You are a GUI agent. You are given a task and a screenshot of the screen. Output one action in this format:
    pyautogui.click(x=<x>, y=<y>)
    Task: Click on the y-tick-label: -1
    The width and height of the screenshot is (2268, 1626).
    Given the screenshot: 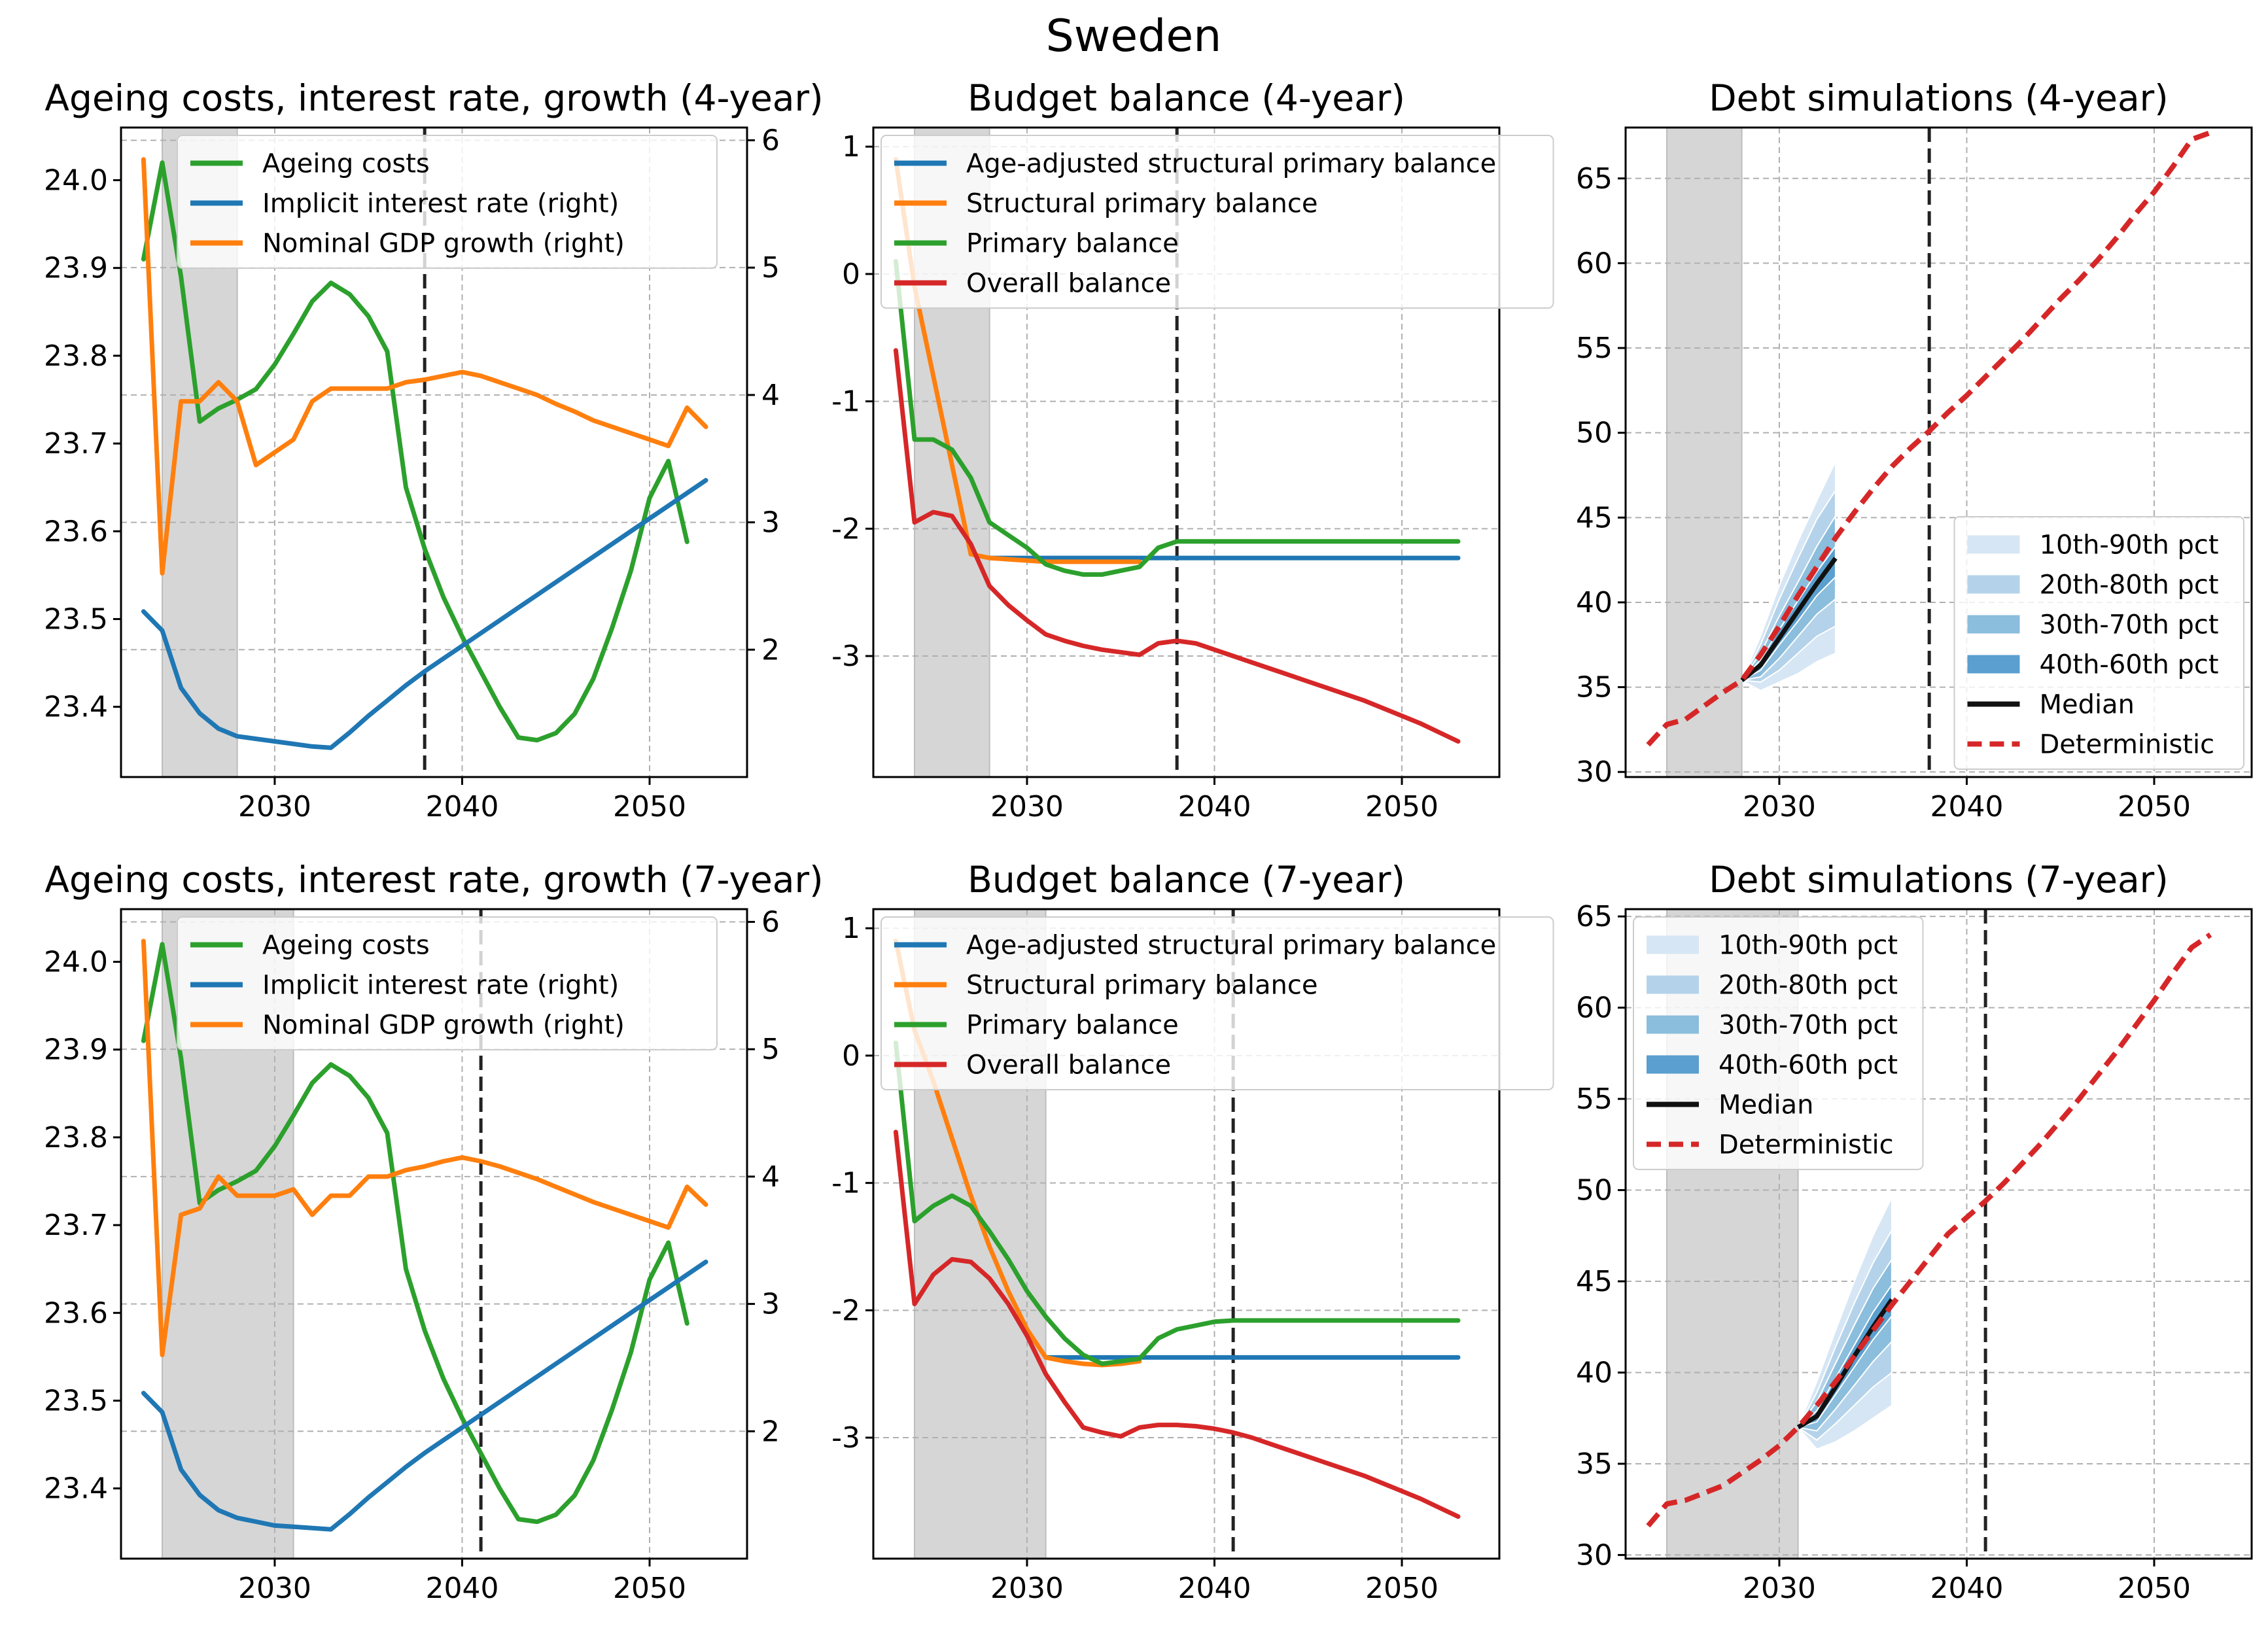 What is the action you would take?
    pyautogui.click(x=846, y=402)
    